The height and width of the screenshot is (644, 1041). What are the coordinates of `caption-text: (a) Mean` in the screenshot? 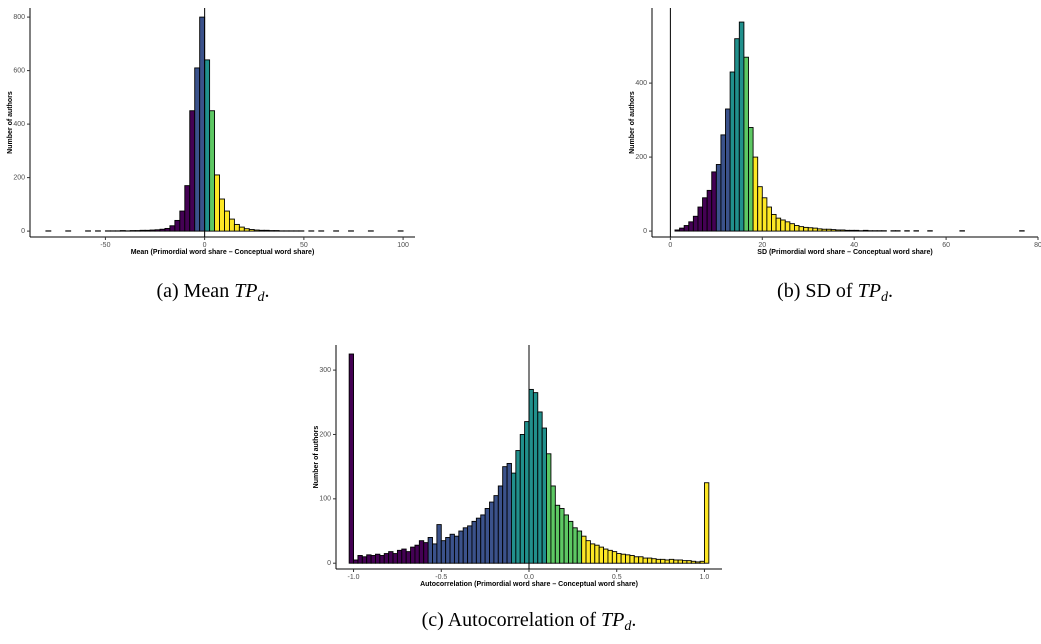 It's located at (192, 291).